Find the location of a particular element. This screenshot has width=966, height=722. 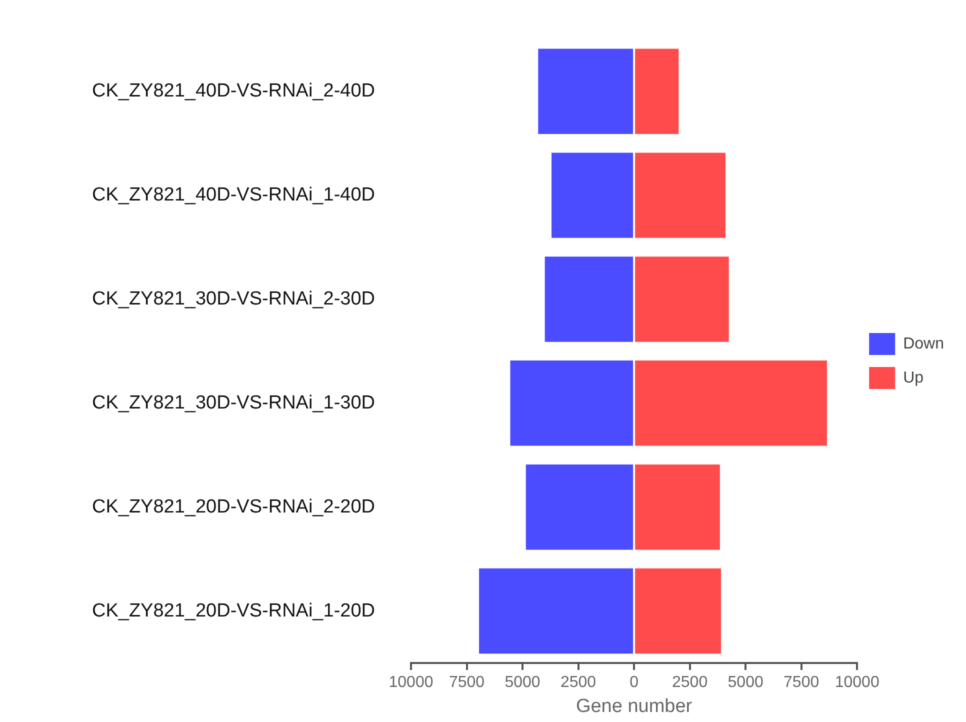

y-tick-label: CK_ZY821_40D-VS-RNAi_1-40D is located at coordinates (233, 195).